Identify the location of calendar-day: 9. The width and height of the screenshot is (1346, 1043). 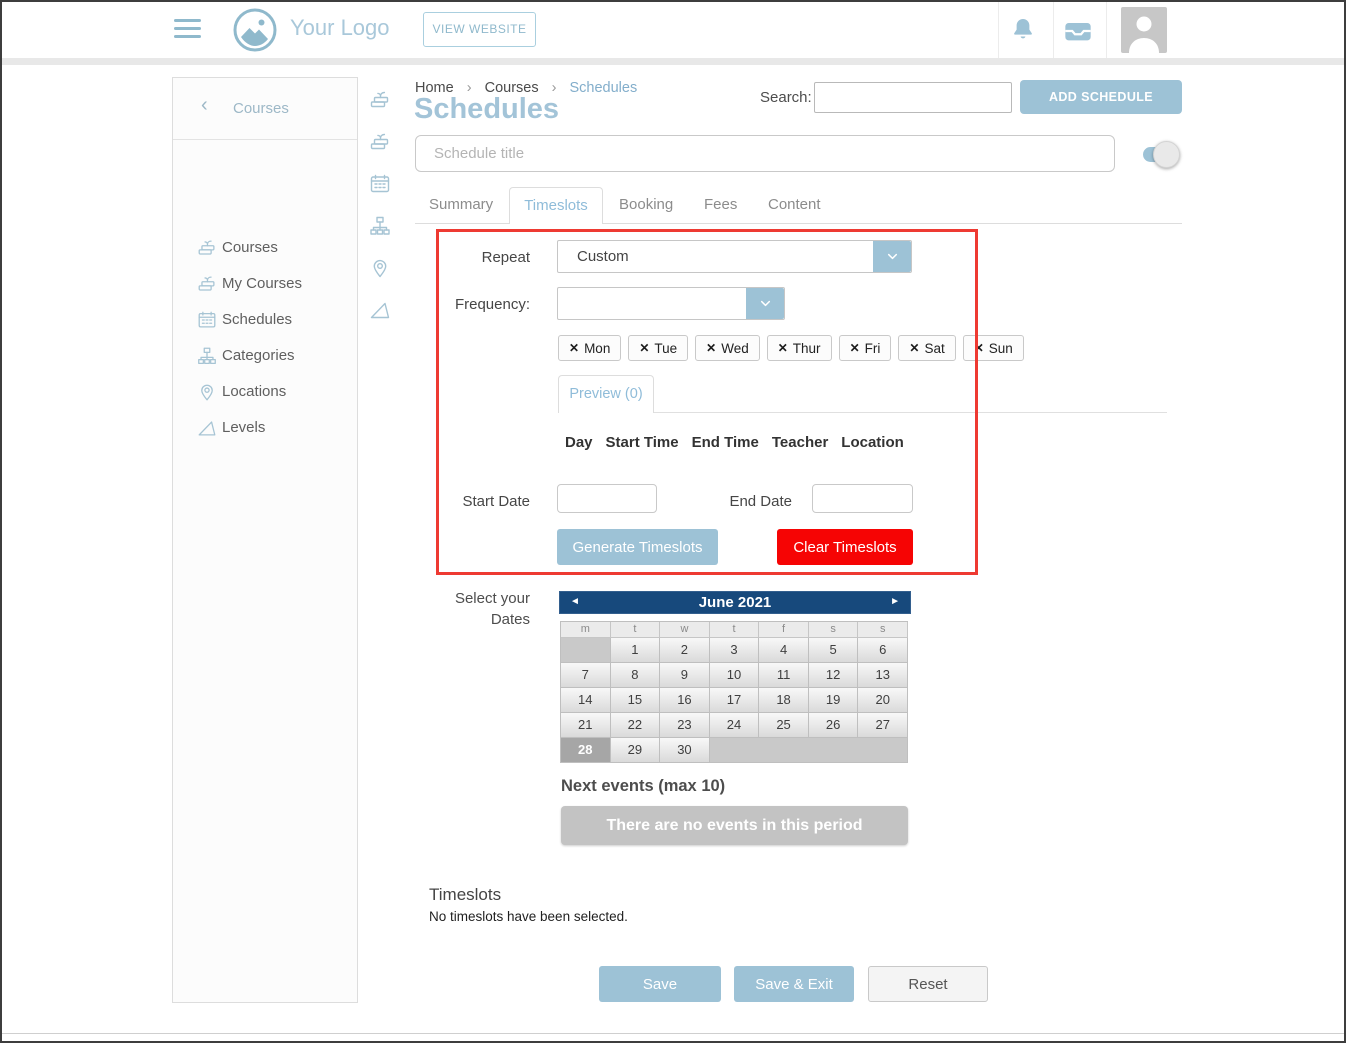
(685, 675).